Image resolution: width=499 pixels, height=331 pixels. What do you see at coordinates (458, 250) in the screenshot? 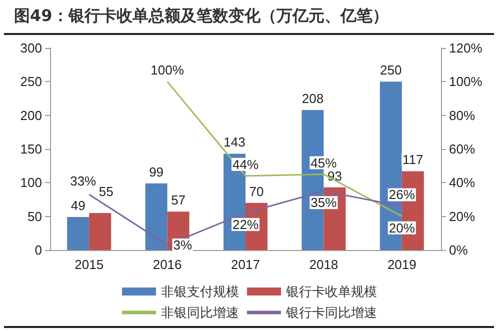
I see `y2-tick-label: 0%` at bounding box center [458, 250].